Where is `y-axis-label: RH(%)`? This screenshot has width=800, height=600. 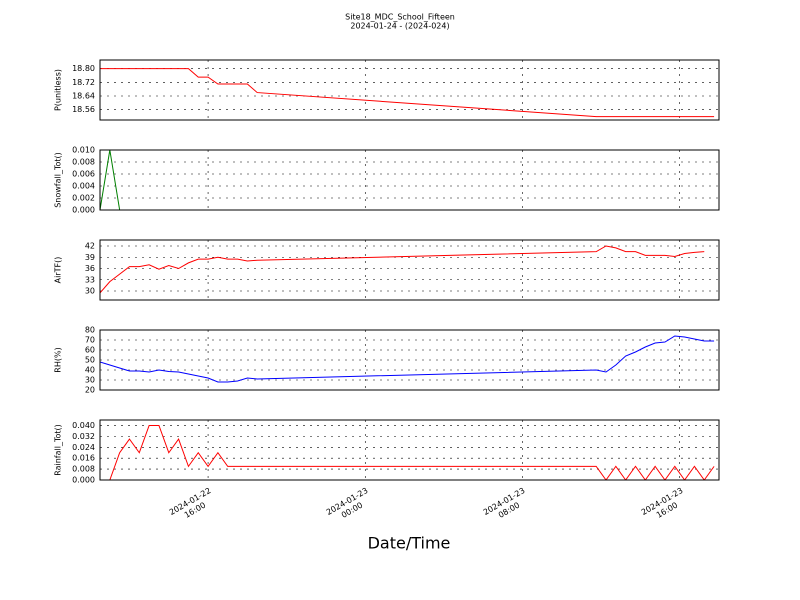 y-axis-label: RH(%) is located at coordinates (58, 359).